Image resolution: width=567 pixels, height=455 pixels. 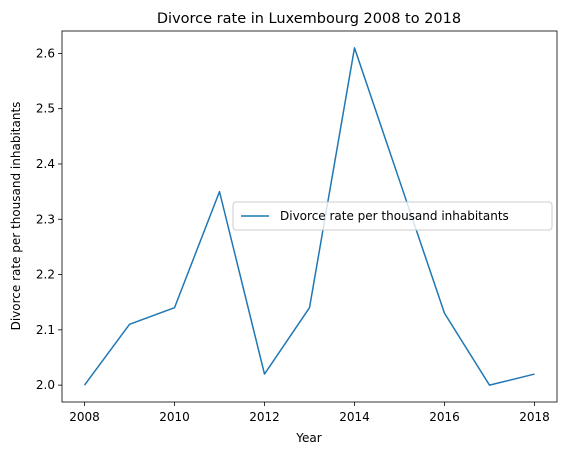 I want to click on y-tick-label: 2.2, so click(x=45, y=275).